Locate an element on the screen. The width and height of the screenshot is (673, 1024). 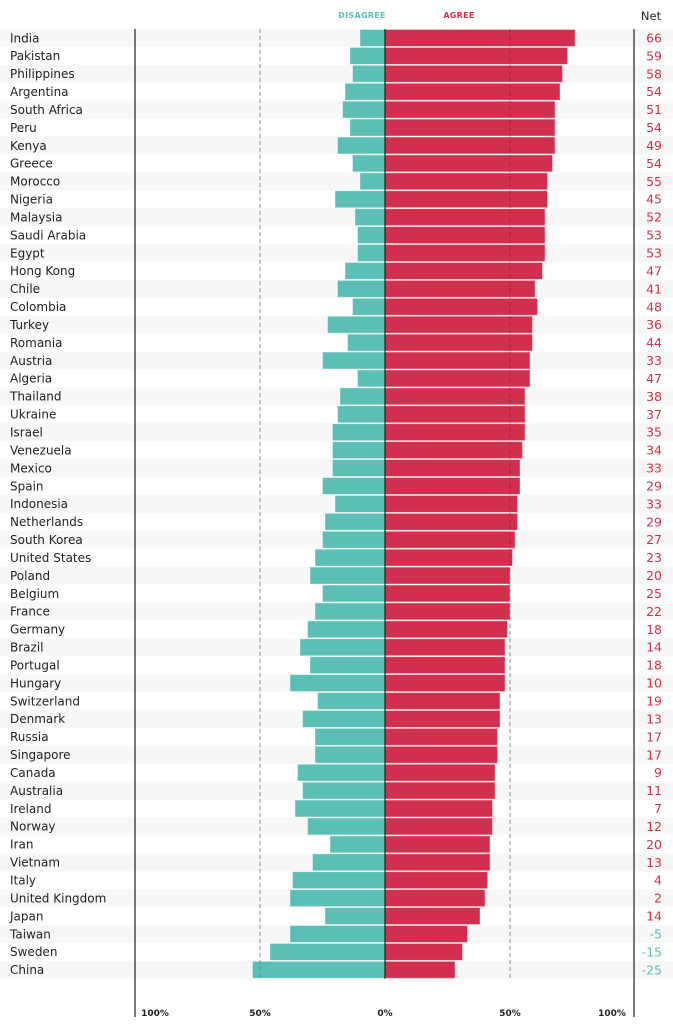
country-label: Saudi Arabia is located at coordinates (48, 235).